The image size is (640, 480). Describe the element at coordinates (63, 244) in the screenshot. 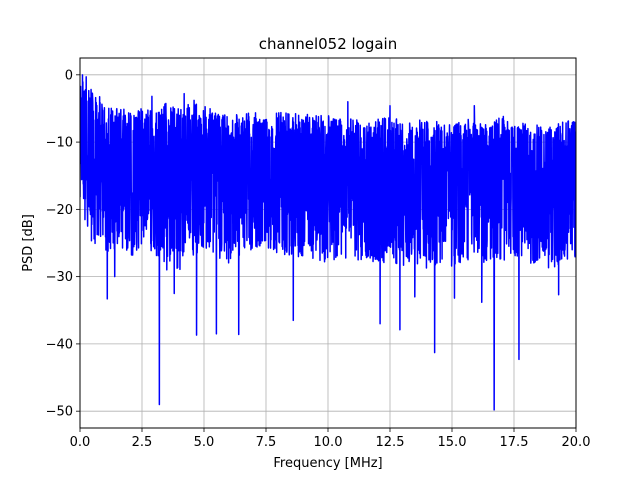

I see `y-axis-ticks: 0 −10 −20 −30 −40 −50` at that location.